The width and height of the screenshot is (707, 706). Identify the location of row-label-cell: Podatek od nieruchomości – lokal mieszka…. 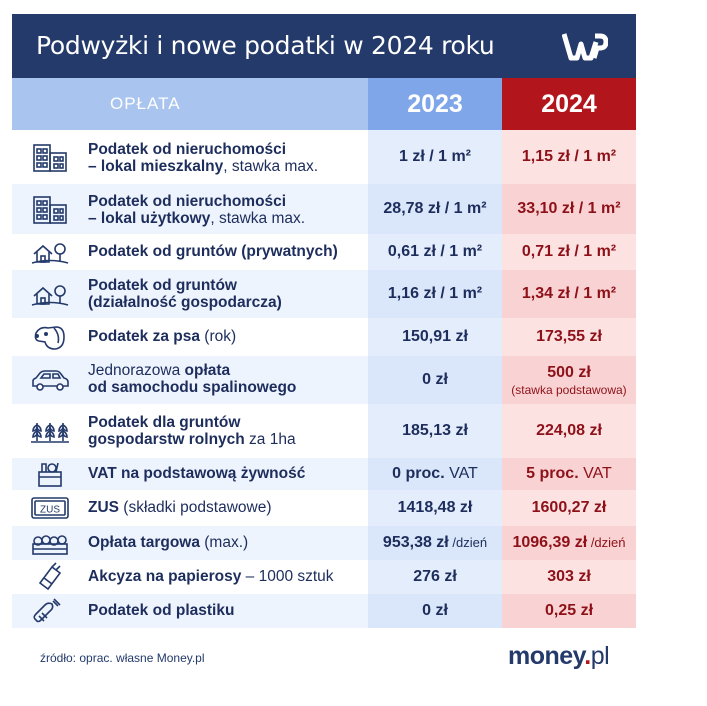
(190, 157).